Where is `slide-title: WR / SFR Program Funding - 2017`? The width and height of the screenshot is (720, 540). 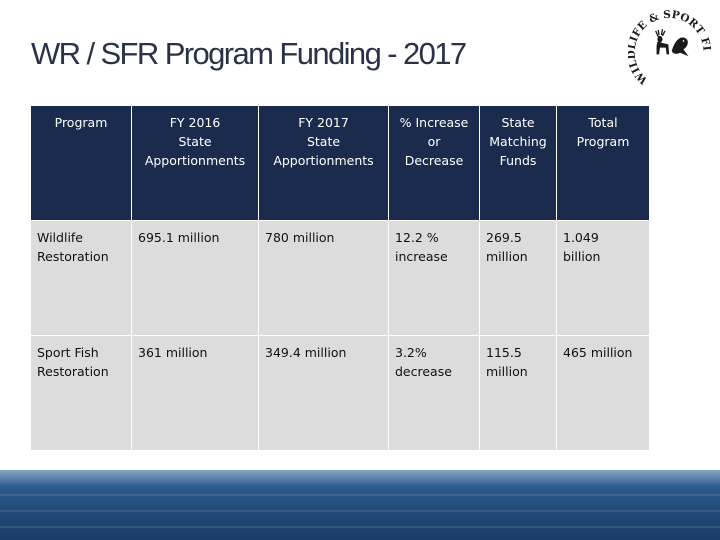
slide-title: WR / SFR Program Funding - 2017 is located at coordinates (249, 53).